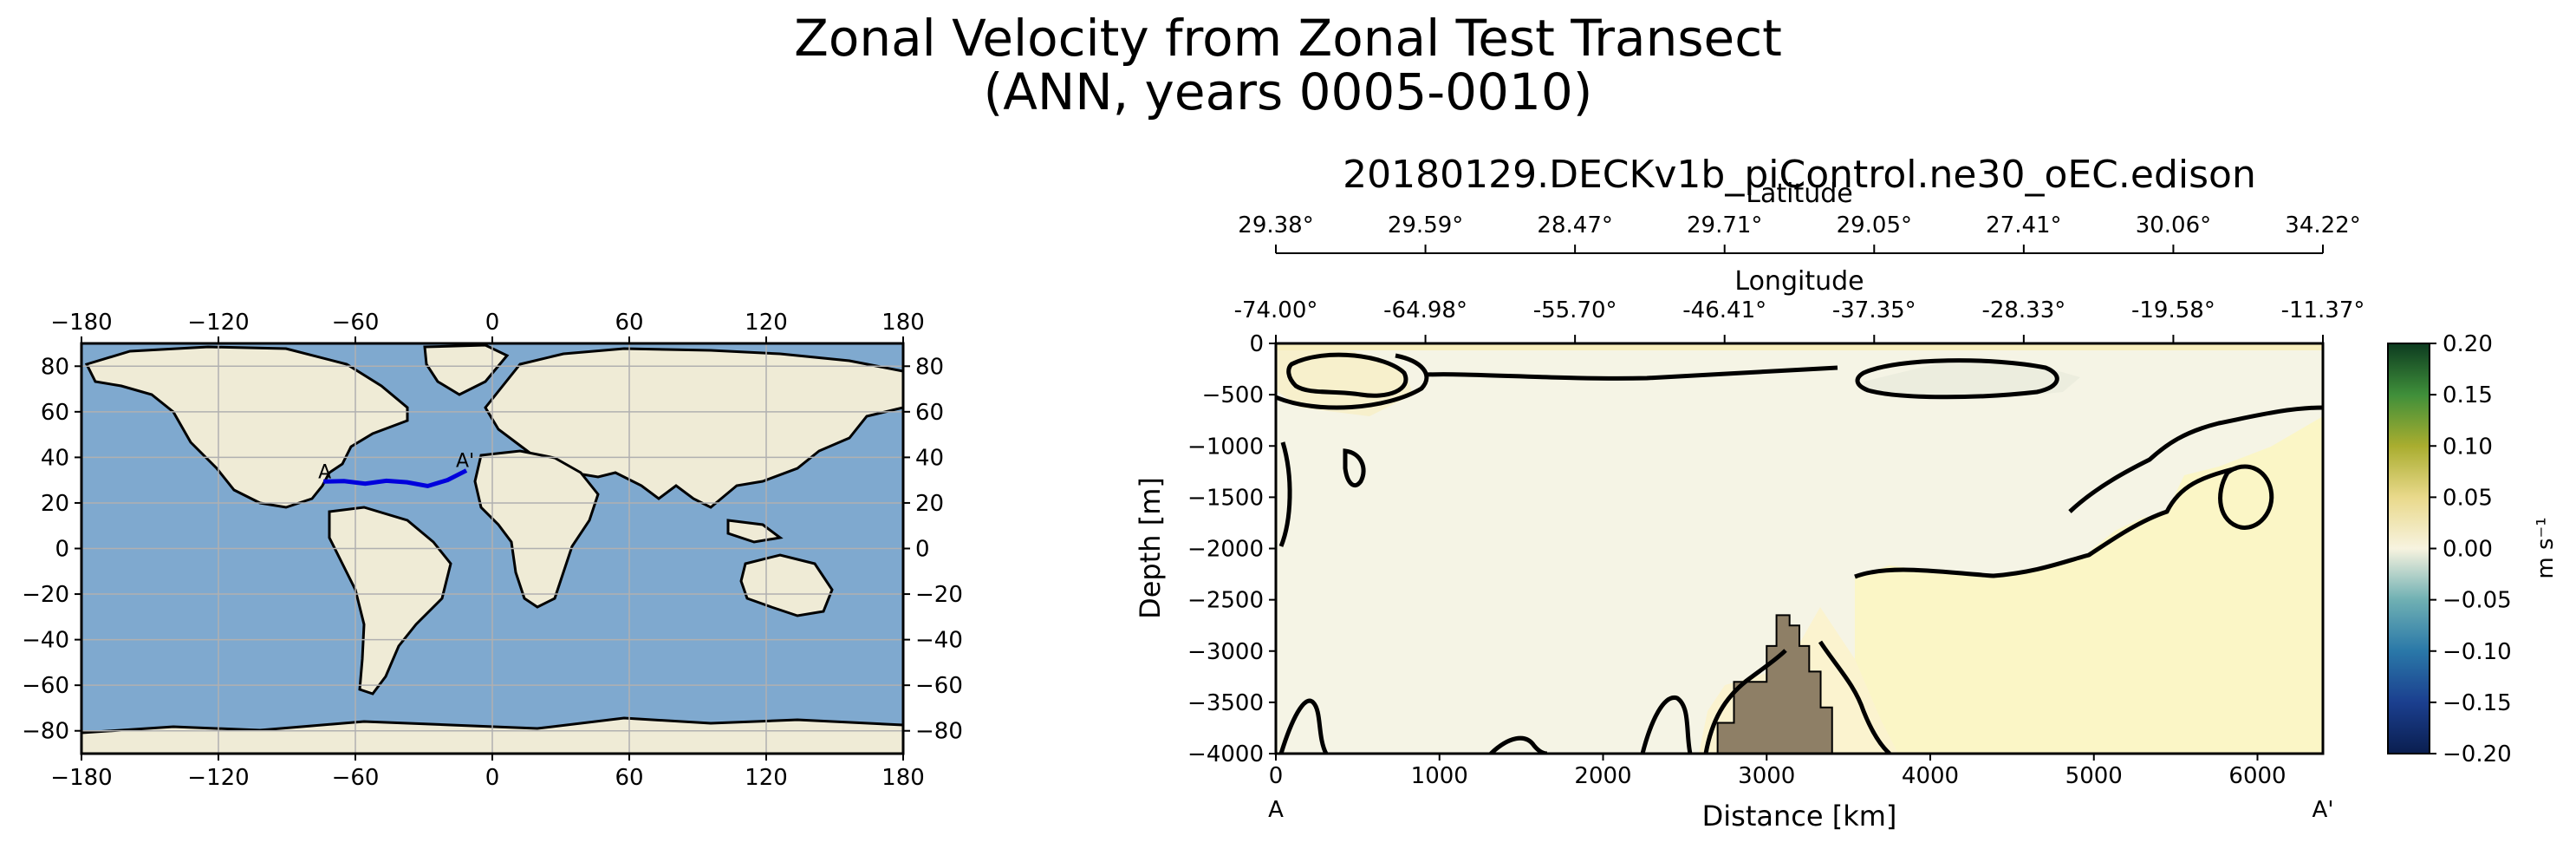 This screenshot has width=2576, height=849. What do you see at coordinates (766, 323) in the screenshot?
I see `map-xtick-label-top: 120` at bounding box center [766, 323].